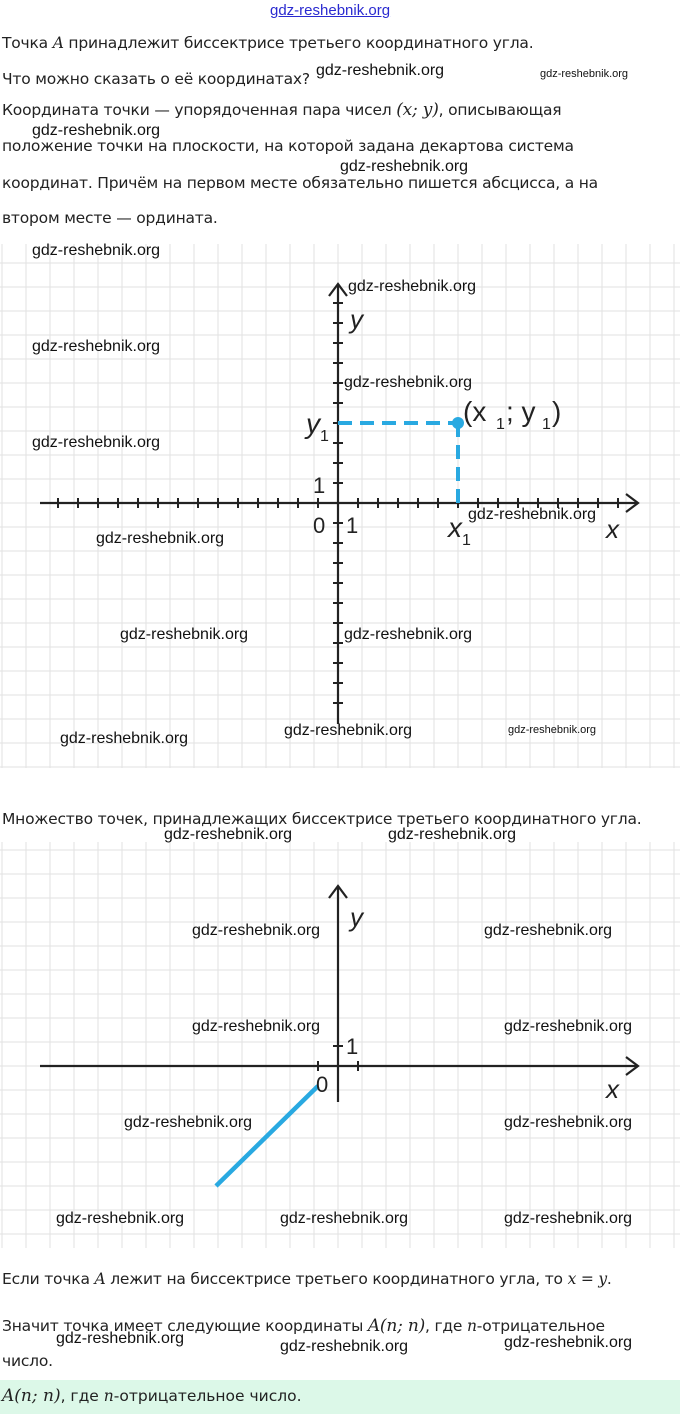 The image size is (680, 1414). I want to click on text-line: втором месте — ордината., so click(110, 218).